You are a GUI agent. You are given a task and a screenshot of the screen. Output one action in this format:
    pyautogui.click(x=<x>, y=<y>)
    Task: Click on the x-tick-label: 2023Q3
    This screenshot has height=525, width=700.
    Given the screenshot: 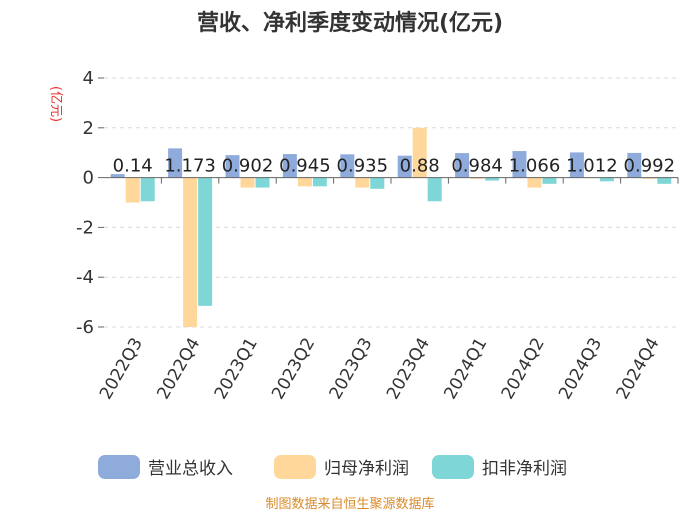 What is the action you would take?
    pyautogui.click(x=351, y=369)
    